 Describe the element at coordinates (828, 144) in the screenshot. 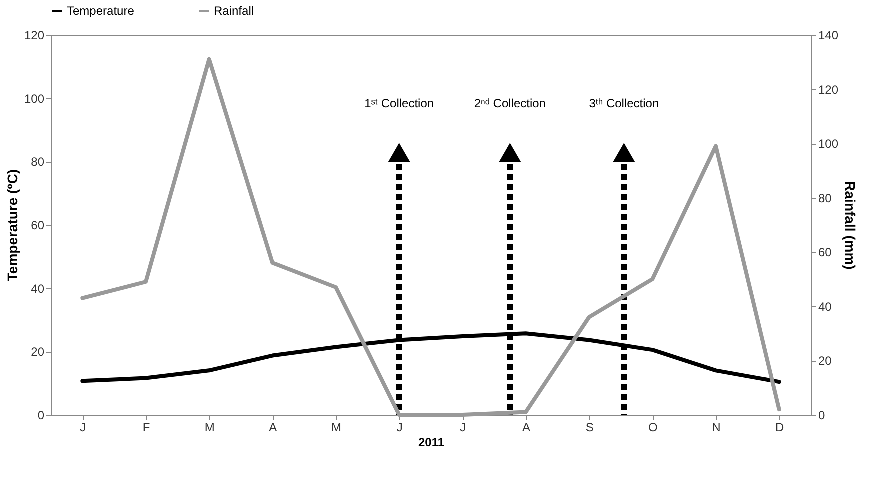

I see `y2-tick-label: 100` at that location.